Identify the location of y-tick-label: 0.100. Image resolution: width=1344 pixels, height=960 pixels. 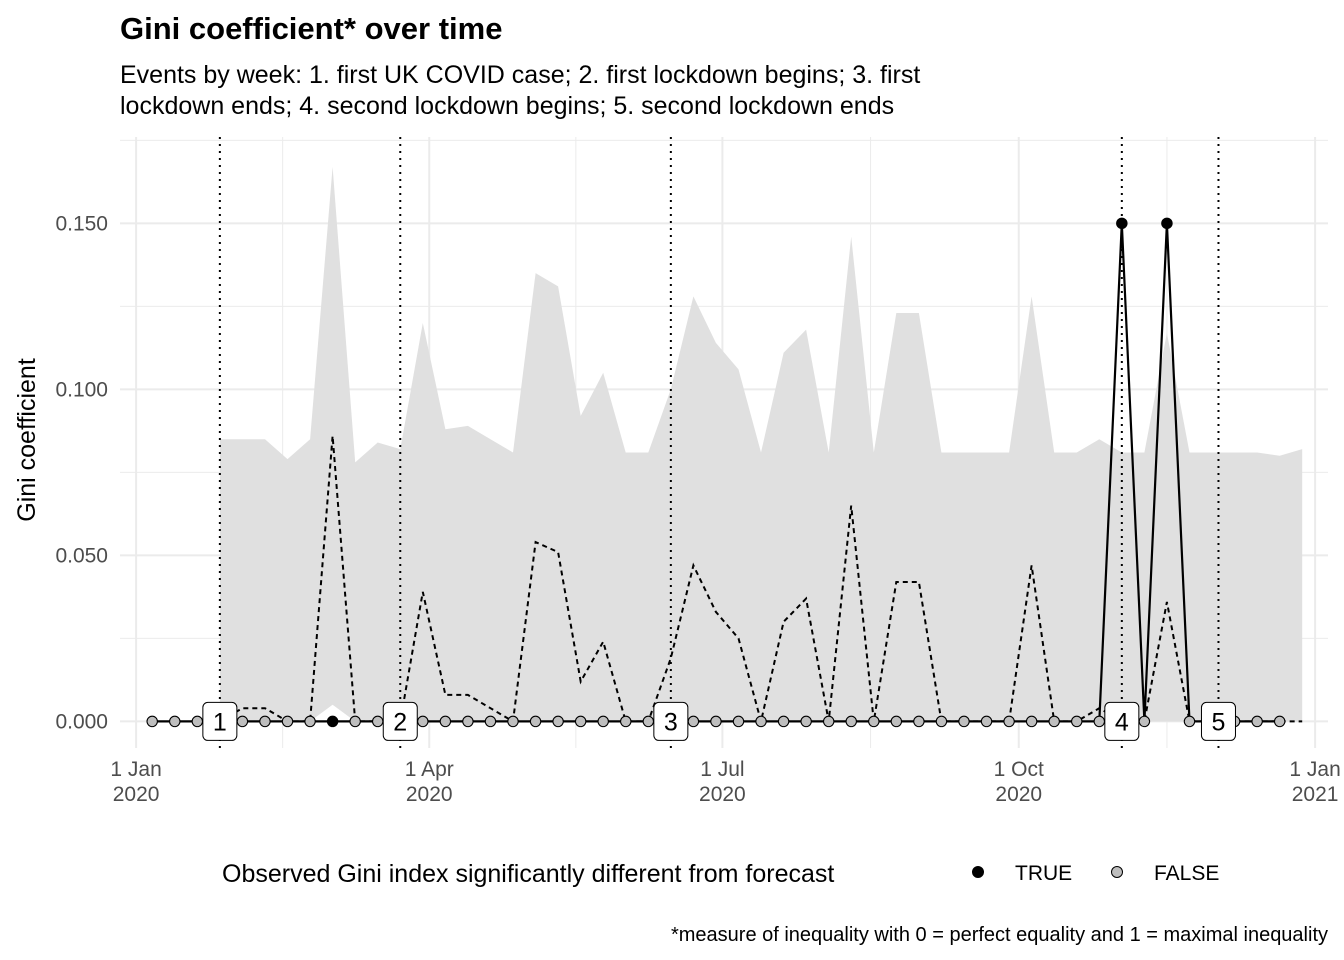
(81, 389).